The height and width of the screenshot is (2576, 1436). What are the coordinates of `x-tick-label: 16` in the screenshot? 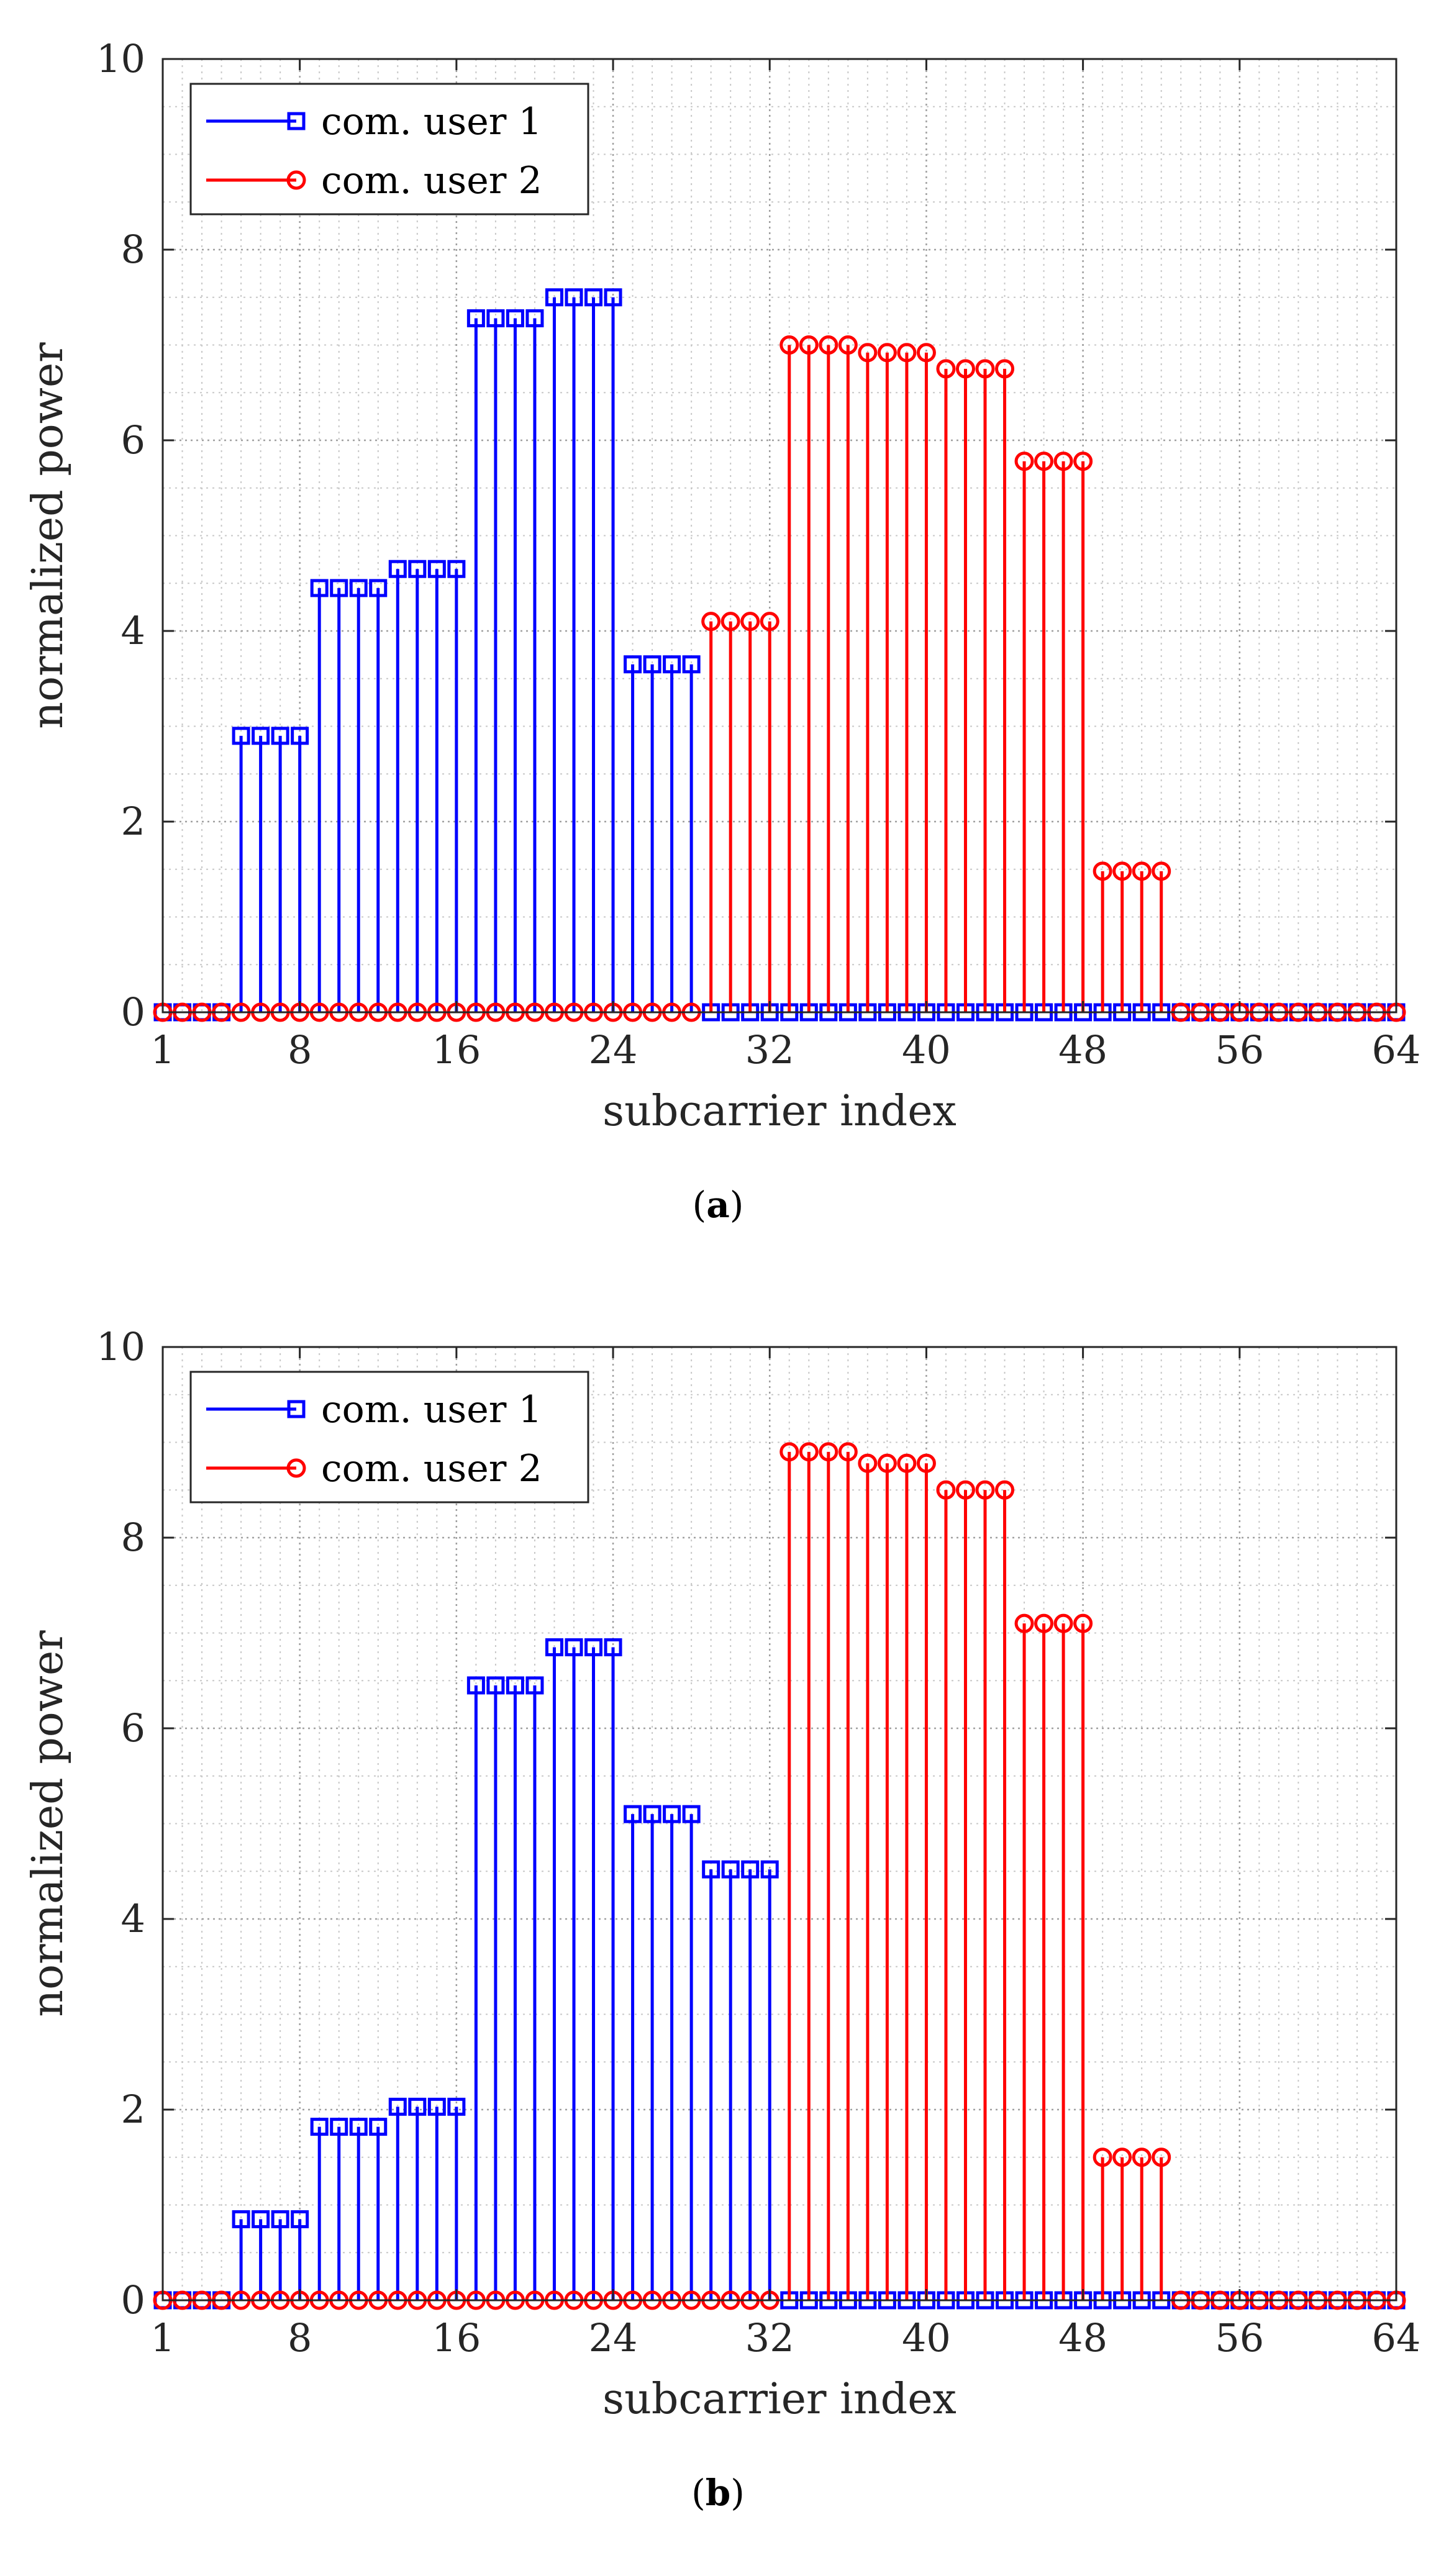 It's located at (456, 2338).